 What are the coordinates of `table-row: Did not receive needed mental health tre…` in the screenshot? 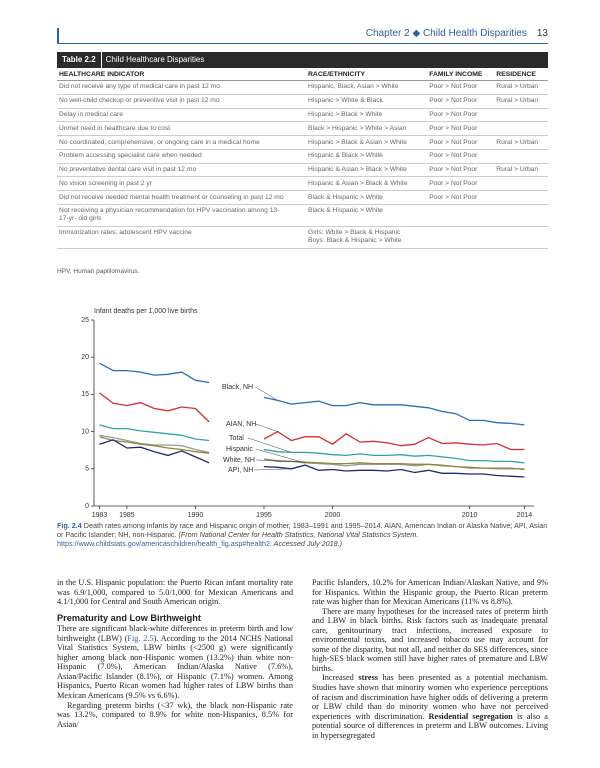 It's located at (302, 198).